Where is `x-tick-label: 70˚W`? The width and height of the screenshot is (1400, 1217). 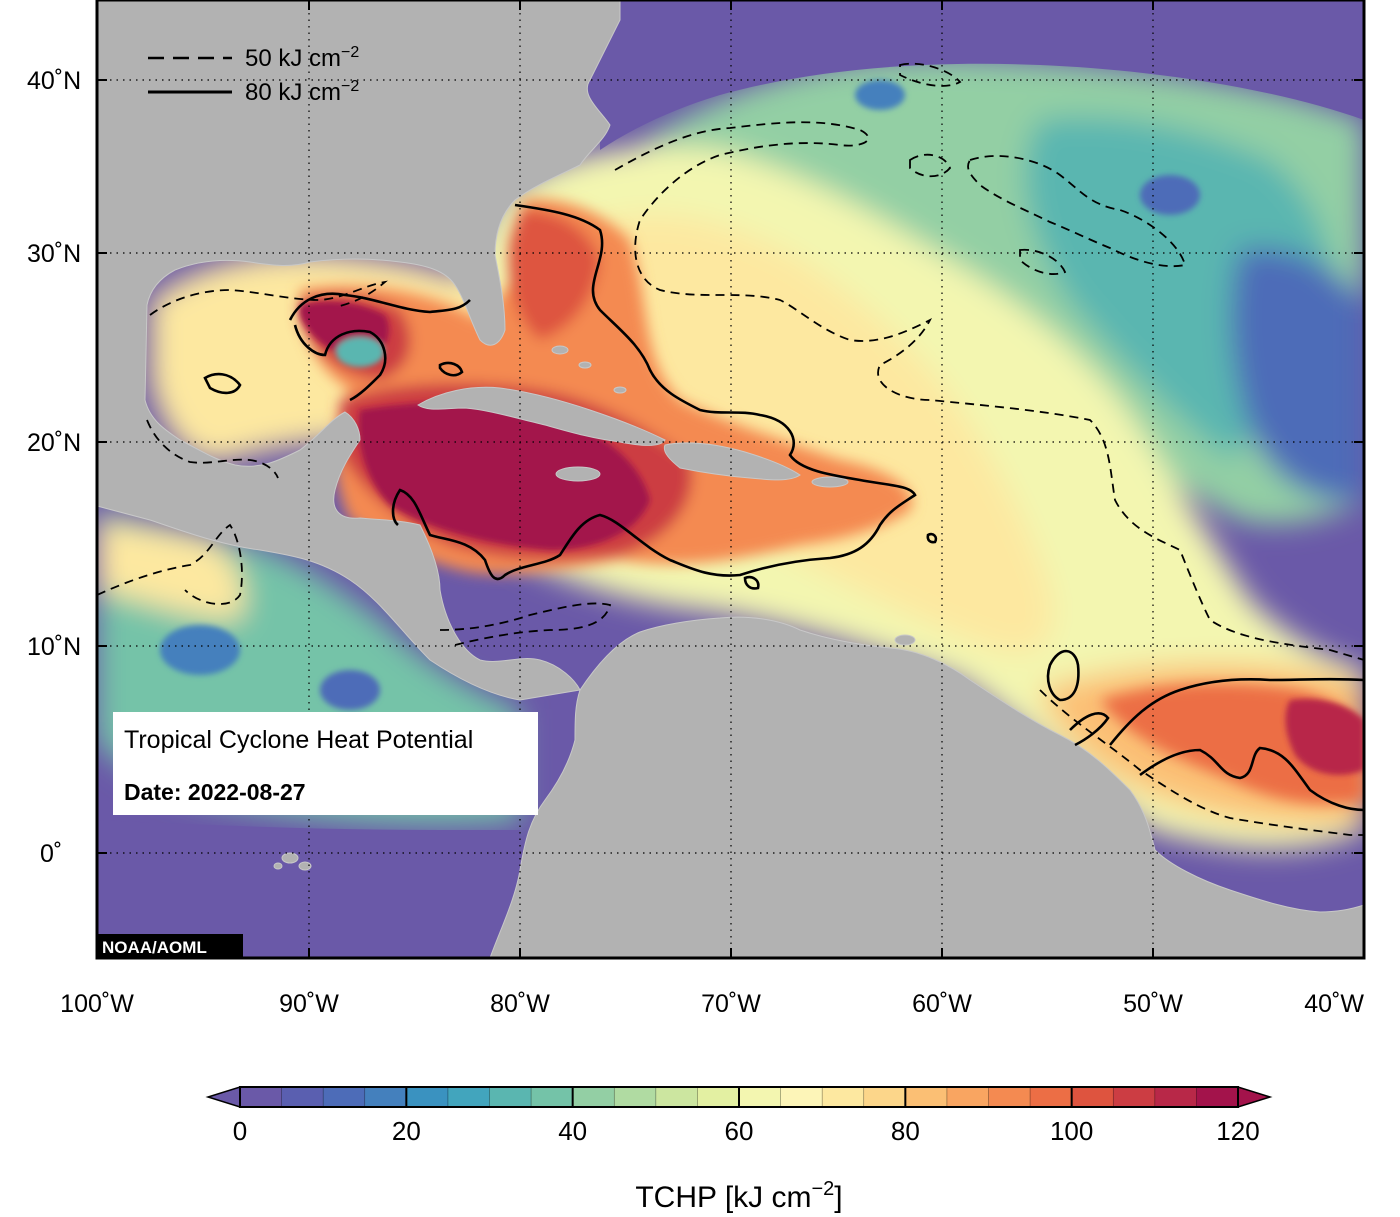 x-tick-label: 70˚W is located at coordinates (731, 1004).